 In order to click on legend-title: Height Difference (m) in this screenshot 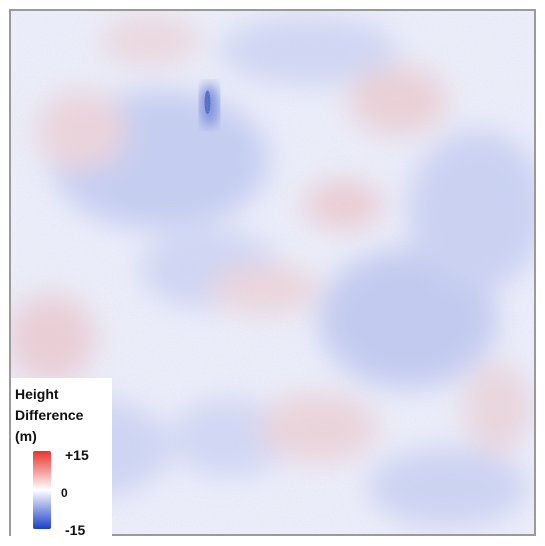, I will do `click(49, 415)`.